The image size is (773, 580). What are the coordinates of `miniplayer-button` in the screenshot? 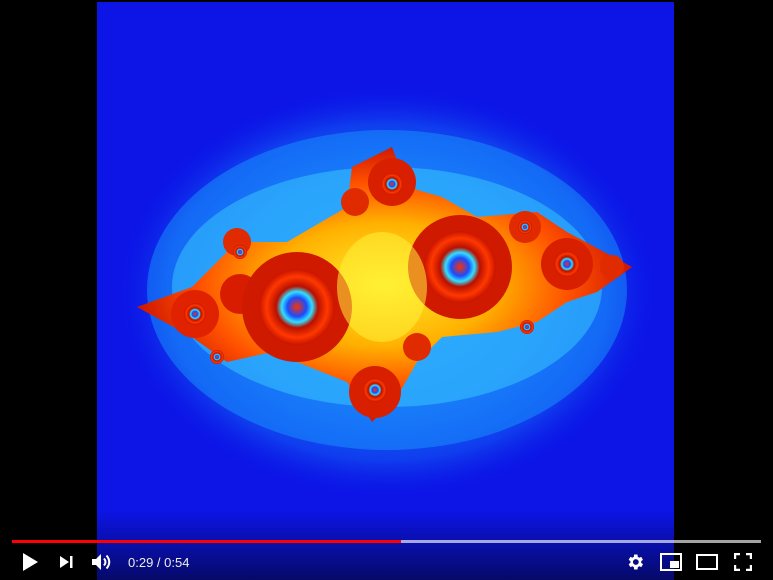 It's located at (671, 562).